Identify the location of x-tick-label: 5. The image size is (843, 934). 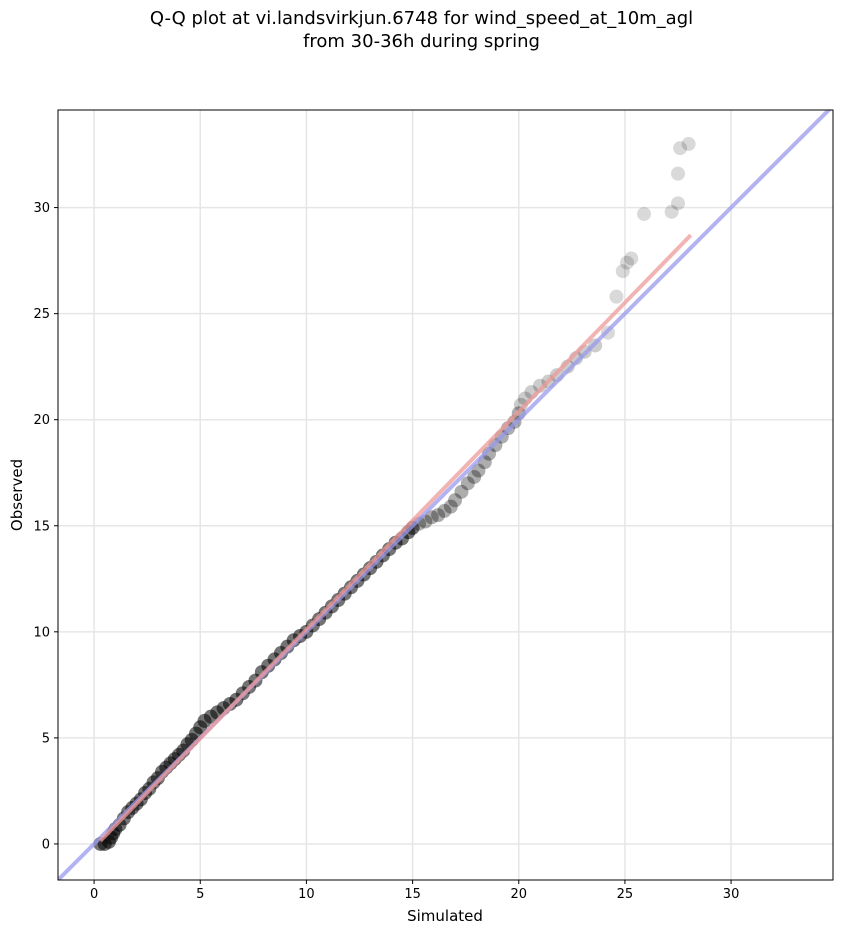
(200, 894).